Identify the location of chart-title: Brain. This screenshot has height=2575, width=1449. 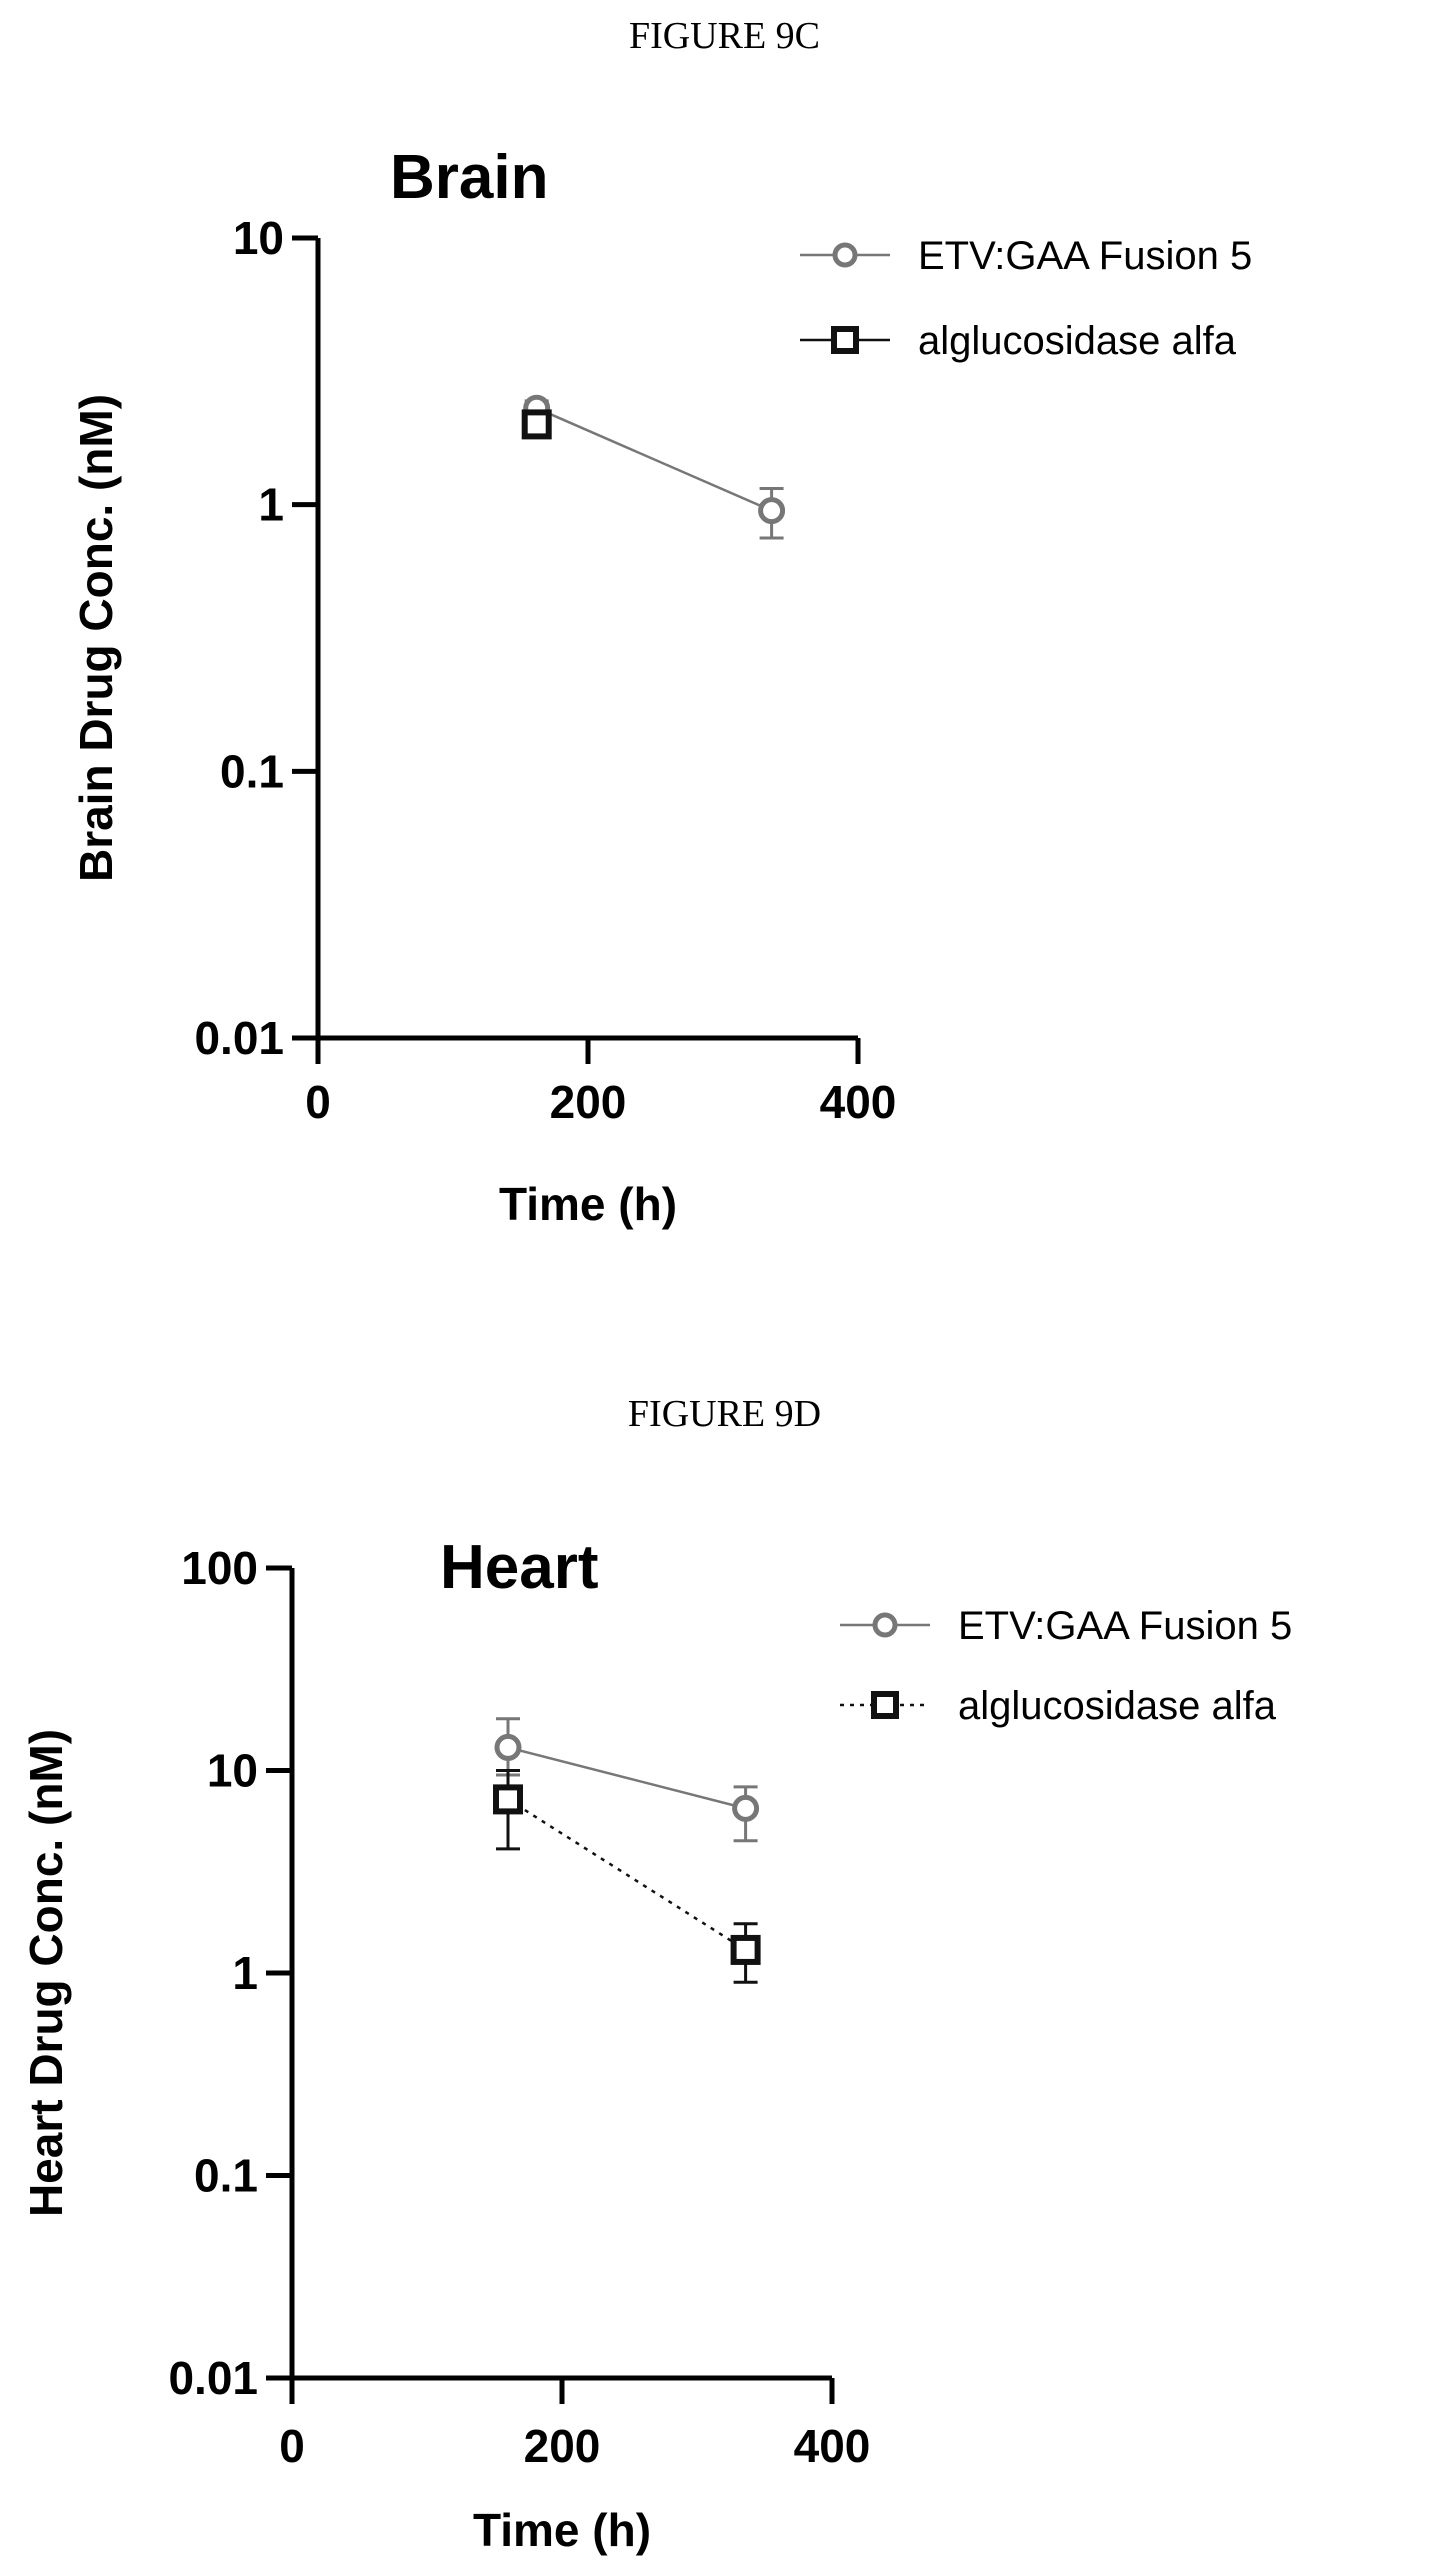
(469, 177).